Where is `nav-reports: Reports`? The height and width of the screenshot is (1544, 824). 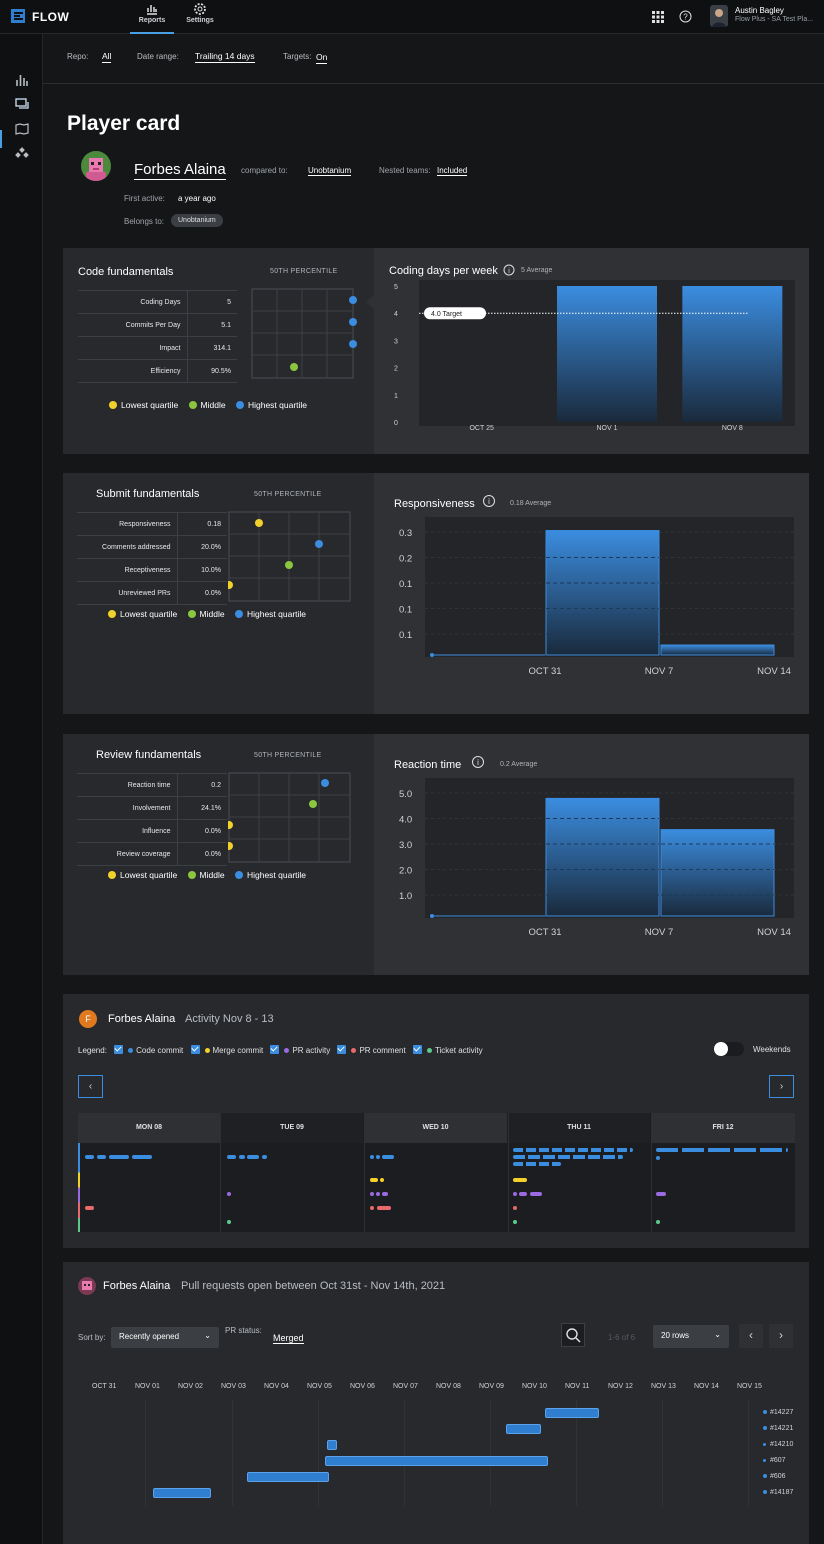 nav-reports: Reports is located at coordinates (152, 18).